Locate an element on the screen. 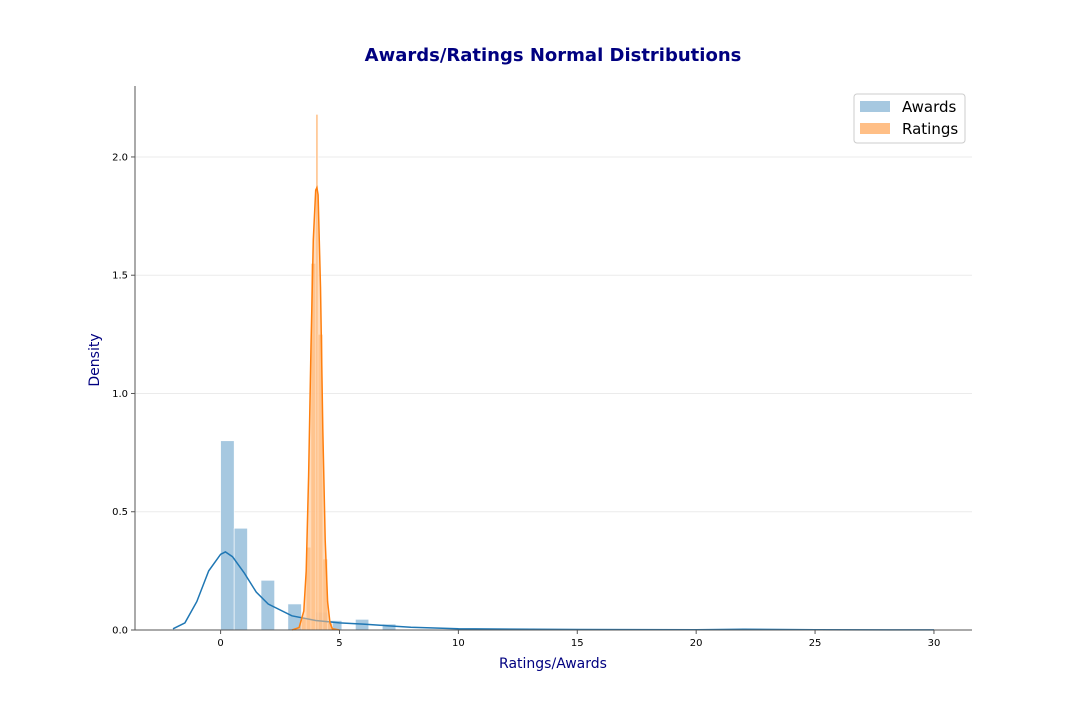 This screenshot has height=720, width=1080. legend-swatch-awards is located at coordinates (875, 106).